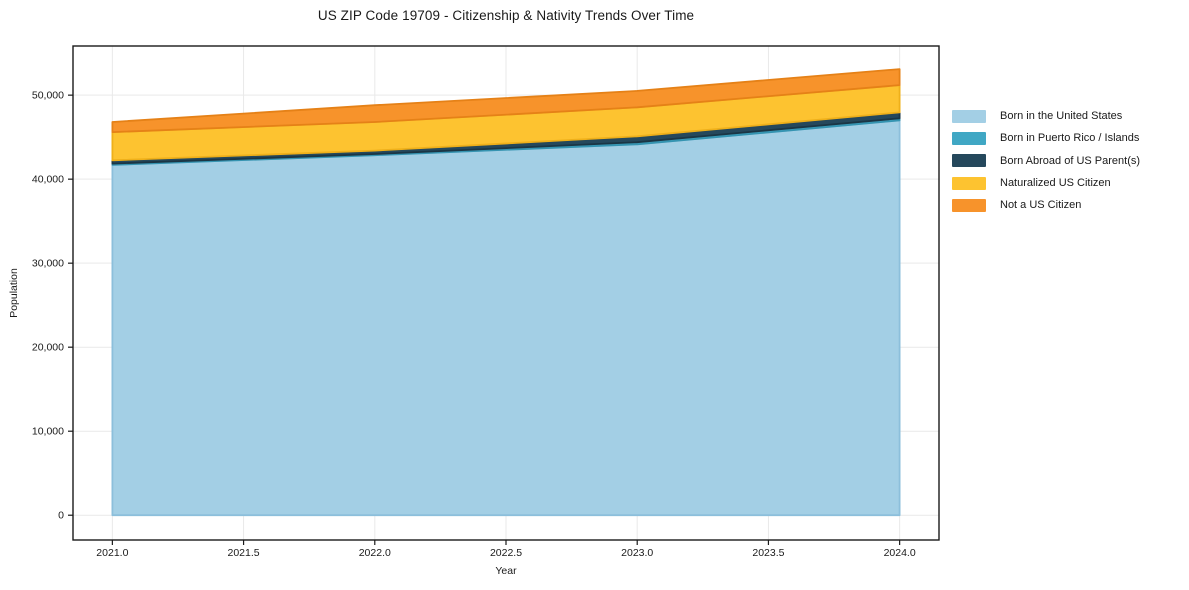  What do you see at coordinates (506, 571) in the screenshot?
I see `x-axis-title: Year` at bounding box center [506, 571].